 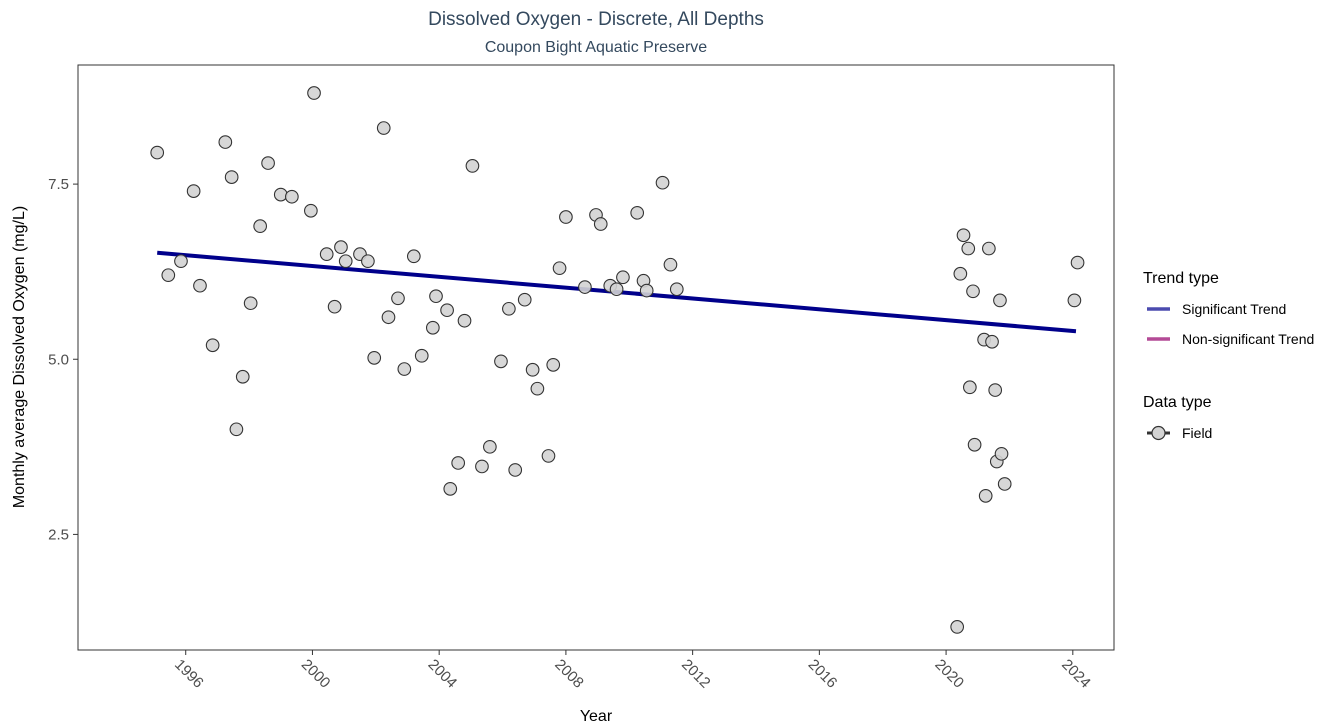 I want to click on x-tick-label: 2012, so click(x=696, y=674).